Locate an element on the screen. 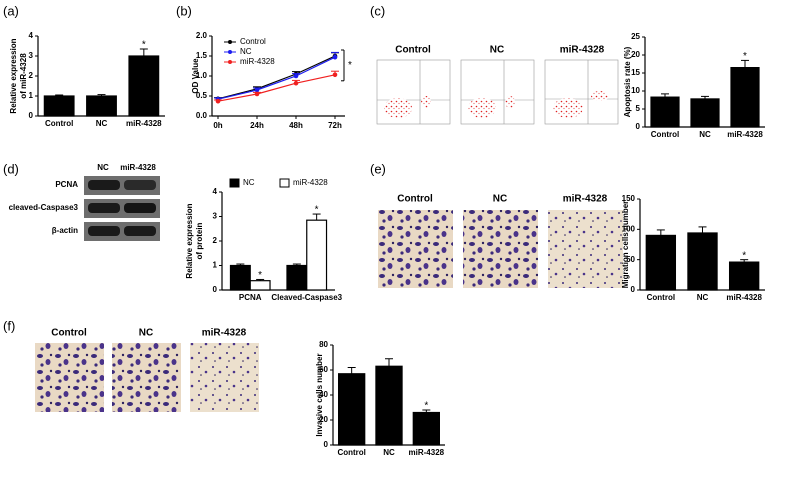 The height and width of the screenshot is (484, 800). legend-label: Control is located at coordinates (253, 41).